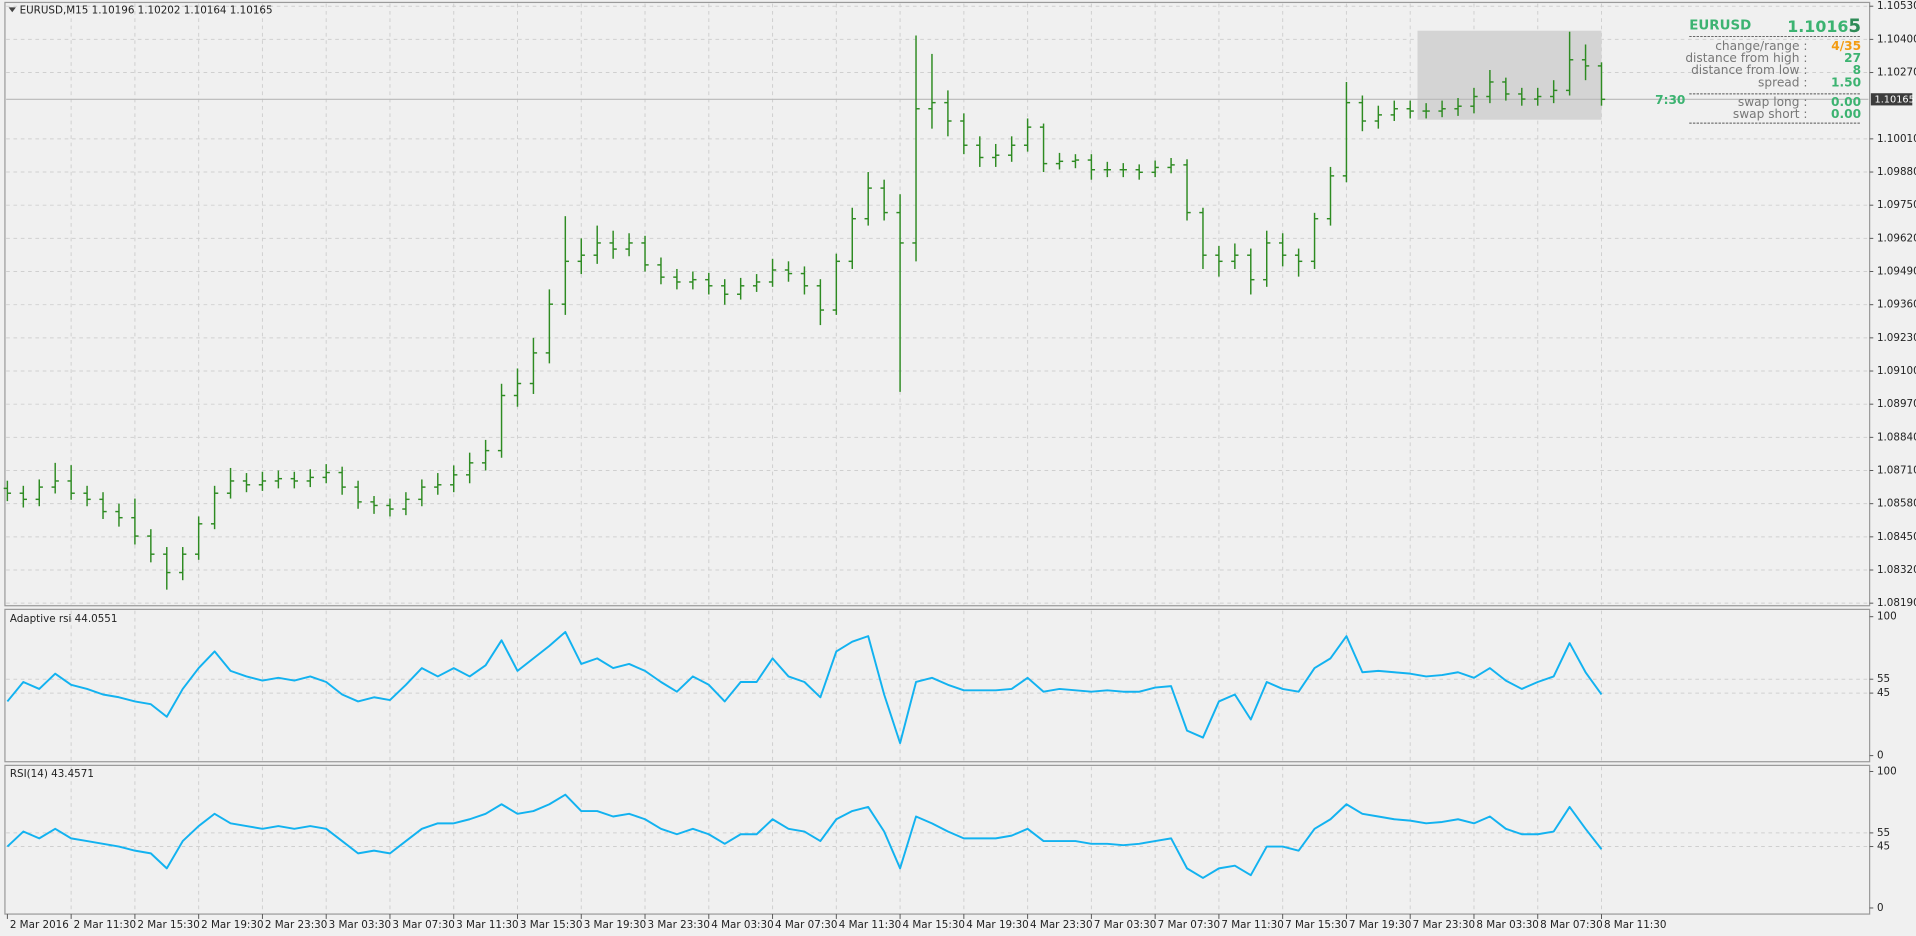 This screenshot has width=1916, height=936. Describe the element at coordinates (1852, 58) in the screenshot. I see `row-value: 27` at that location.